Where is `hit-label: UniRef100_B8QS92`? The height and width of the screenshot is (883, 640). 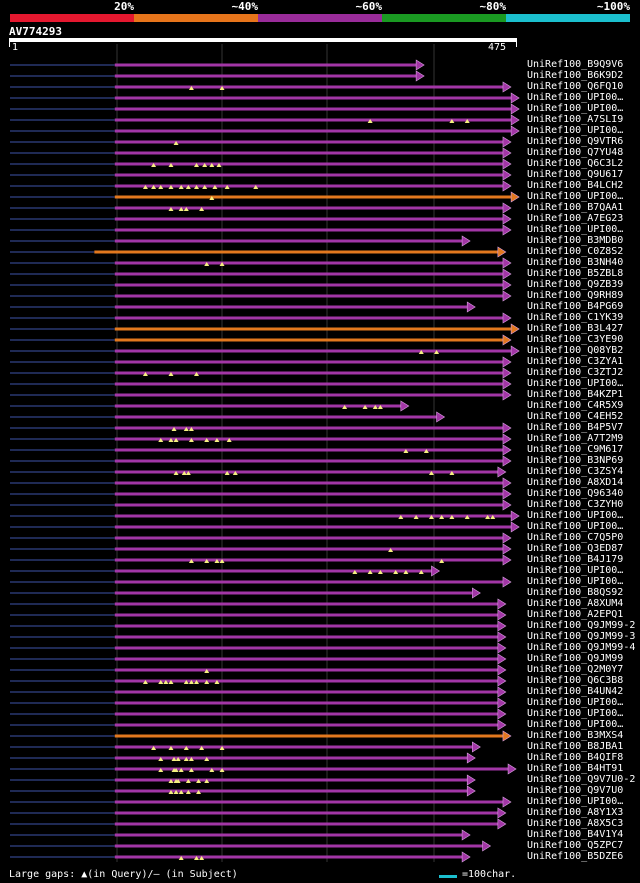 hit-label: UniRef100_B8QS92 is located at coordinates (575, 592).